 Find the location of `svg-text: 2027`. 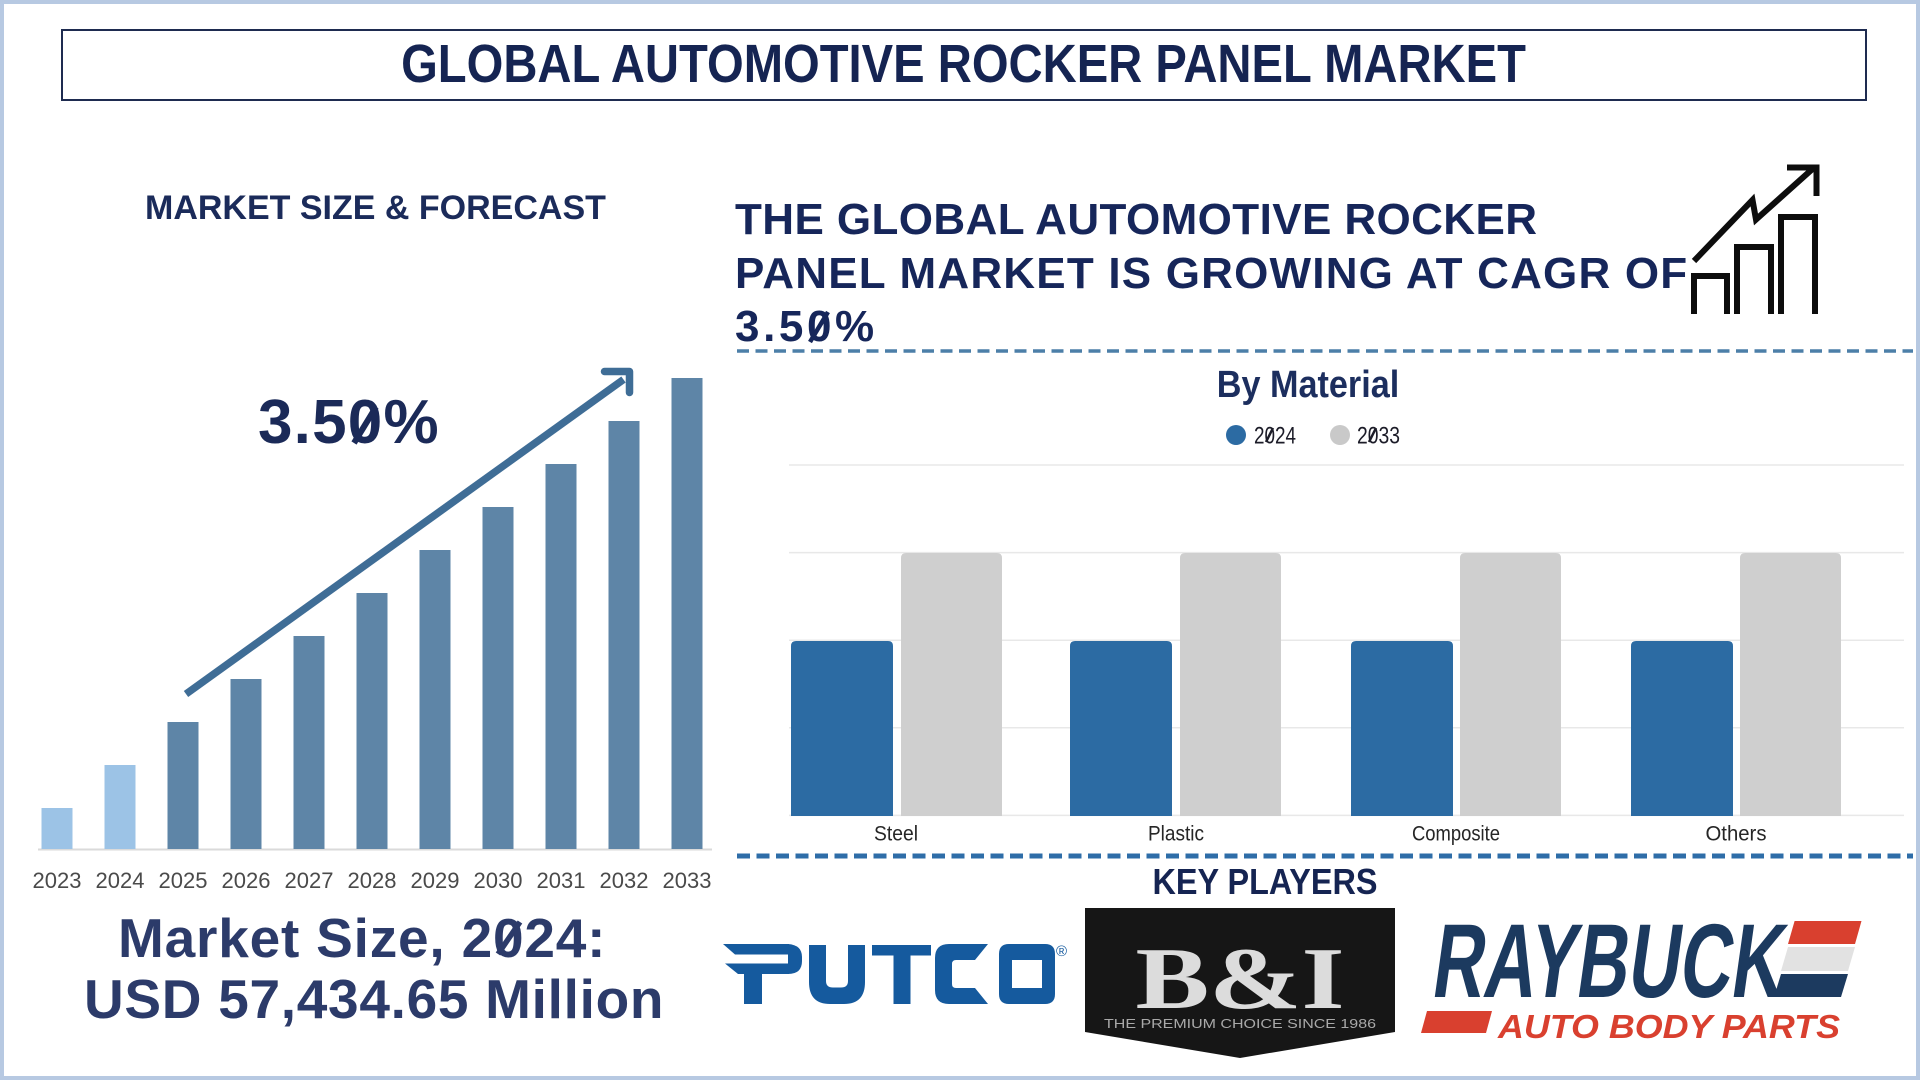

svg-text: 2027 is located at coordinates (309, 880).